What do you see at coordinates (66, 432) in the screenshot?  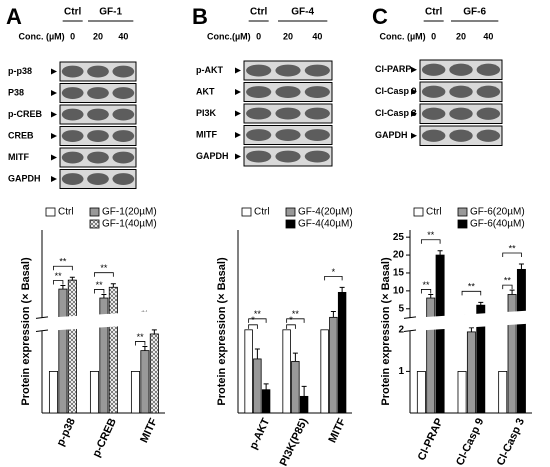 I see `x-tick-label: p-p38` at bounding box center [66, 432].